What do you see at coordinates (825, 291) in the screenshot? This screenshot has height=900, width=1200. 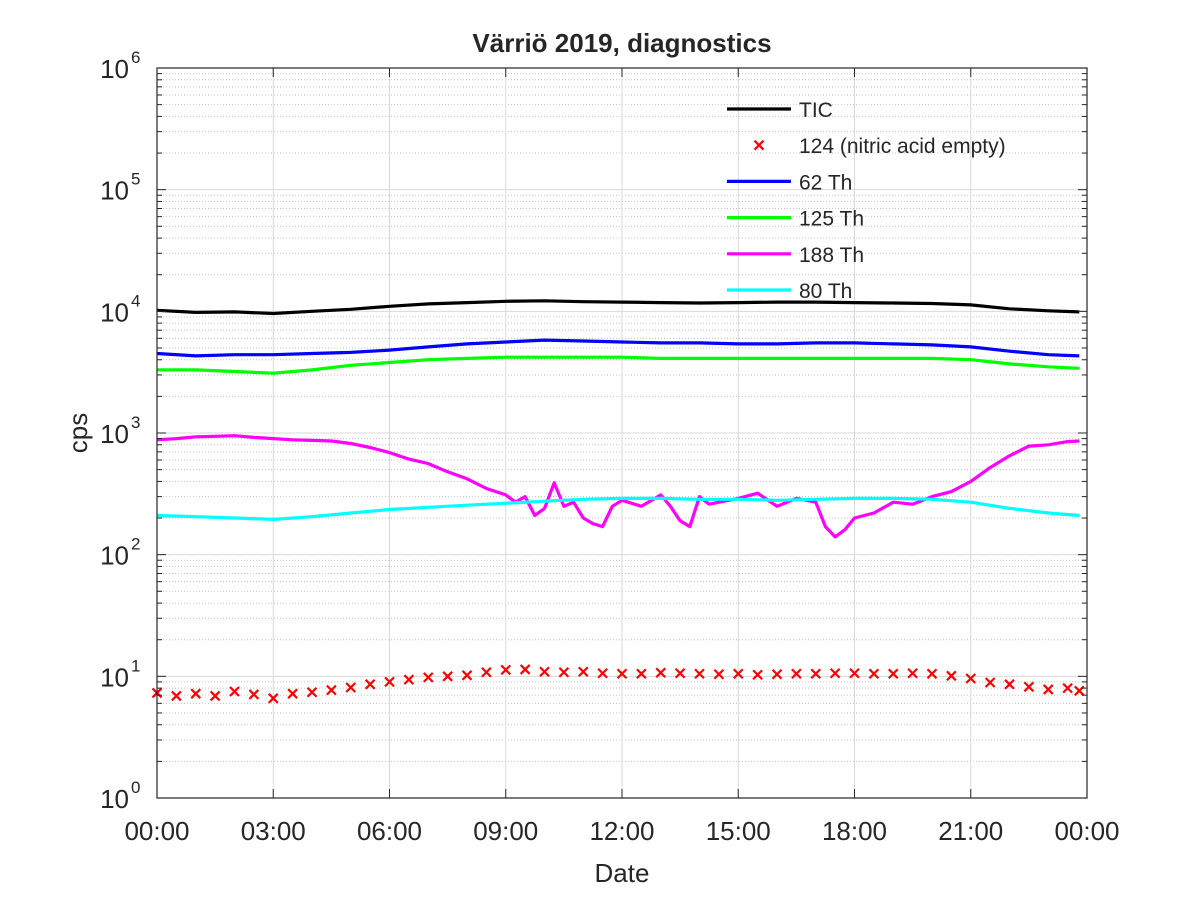 I see `legend-label: 80 Th` at bounding box center [825, 291].